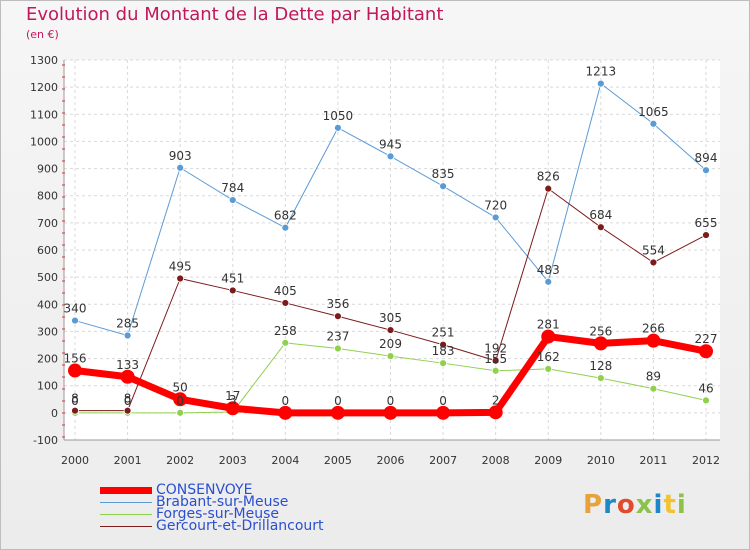 This screenshot has width=750, height=550. I want to click on data-label: 155, so click(495, 359).